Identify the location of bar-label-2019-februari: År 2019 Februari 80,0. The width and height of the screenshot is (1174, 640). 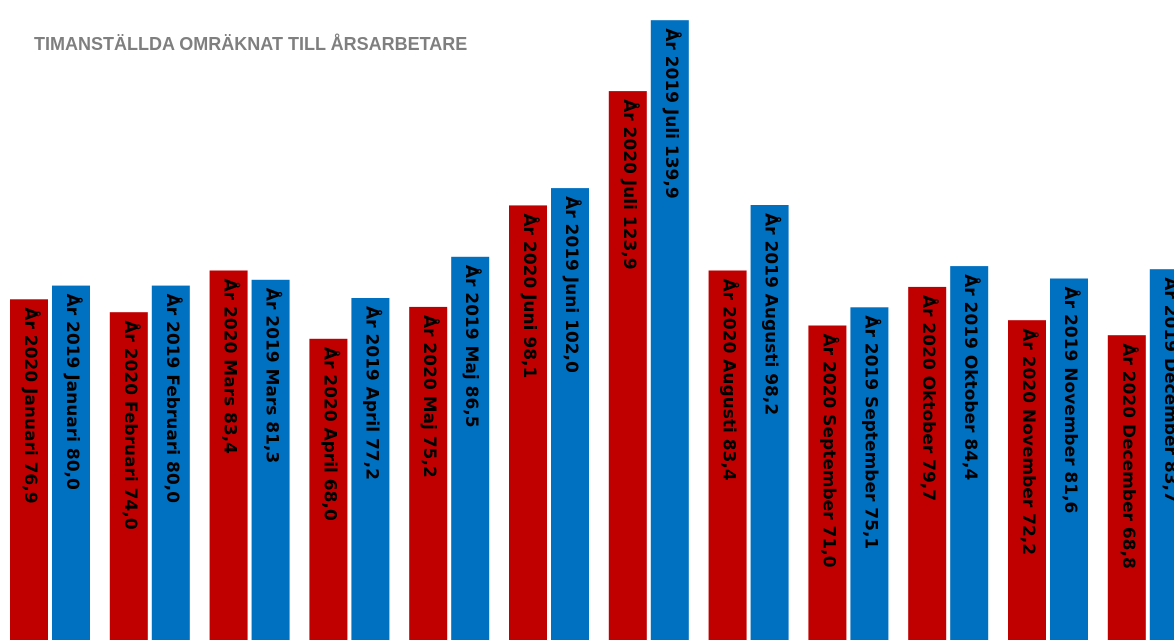
(173, 399).